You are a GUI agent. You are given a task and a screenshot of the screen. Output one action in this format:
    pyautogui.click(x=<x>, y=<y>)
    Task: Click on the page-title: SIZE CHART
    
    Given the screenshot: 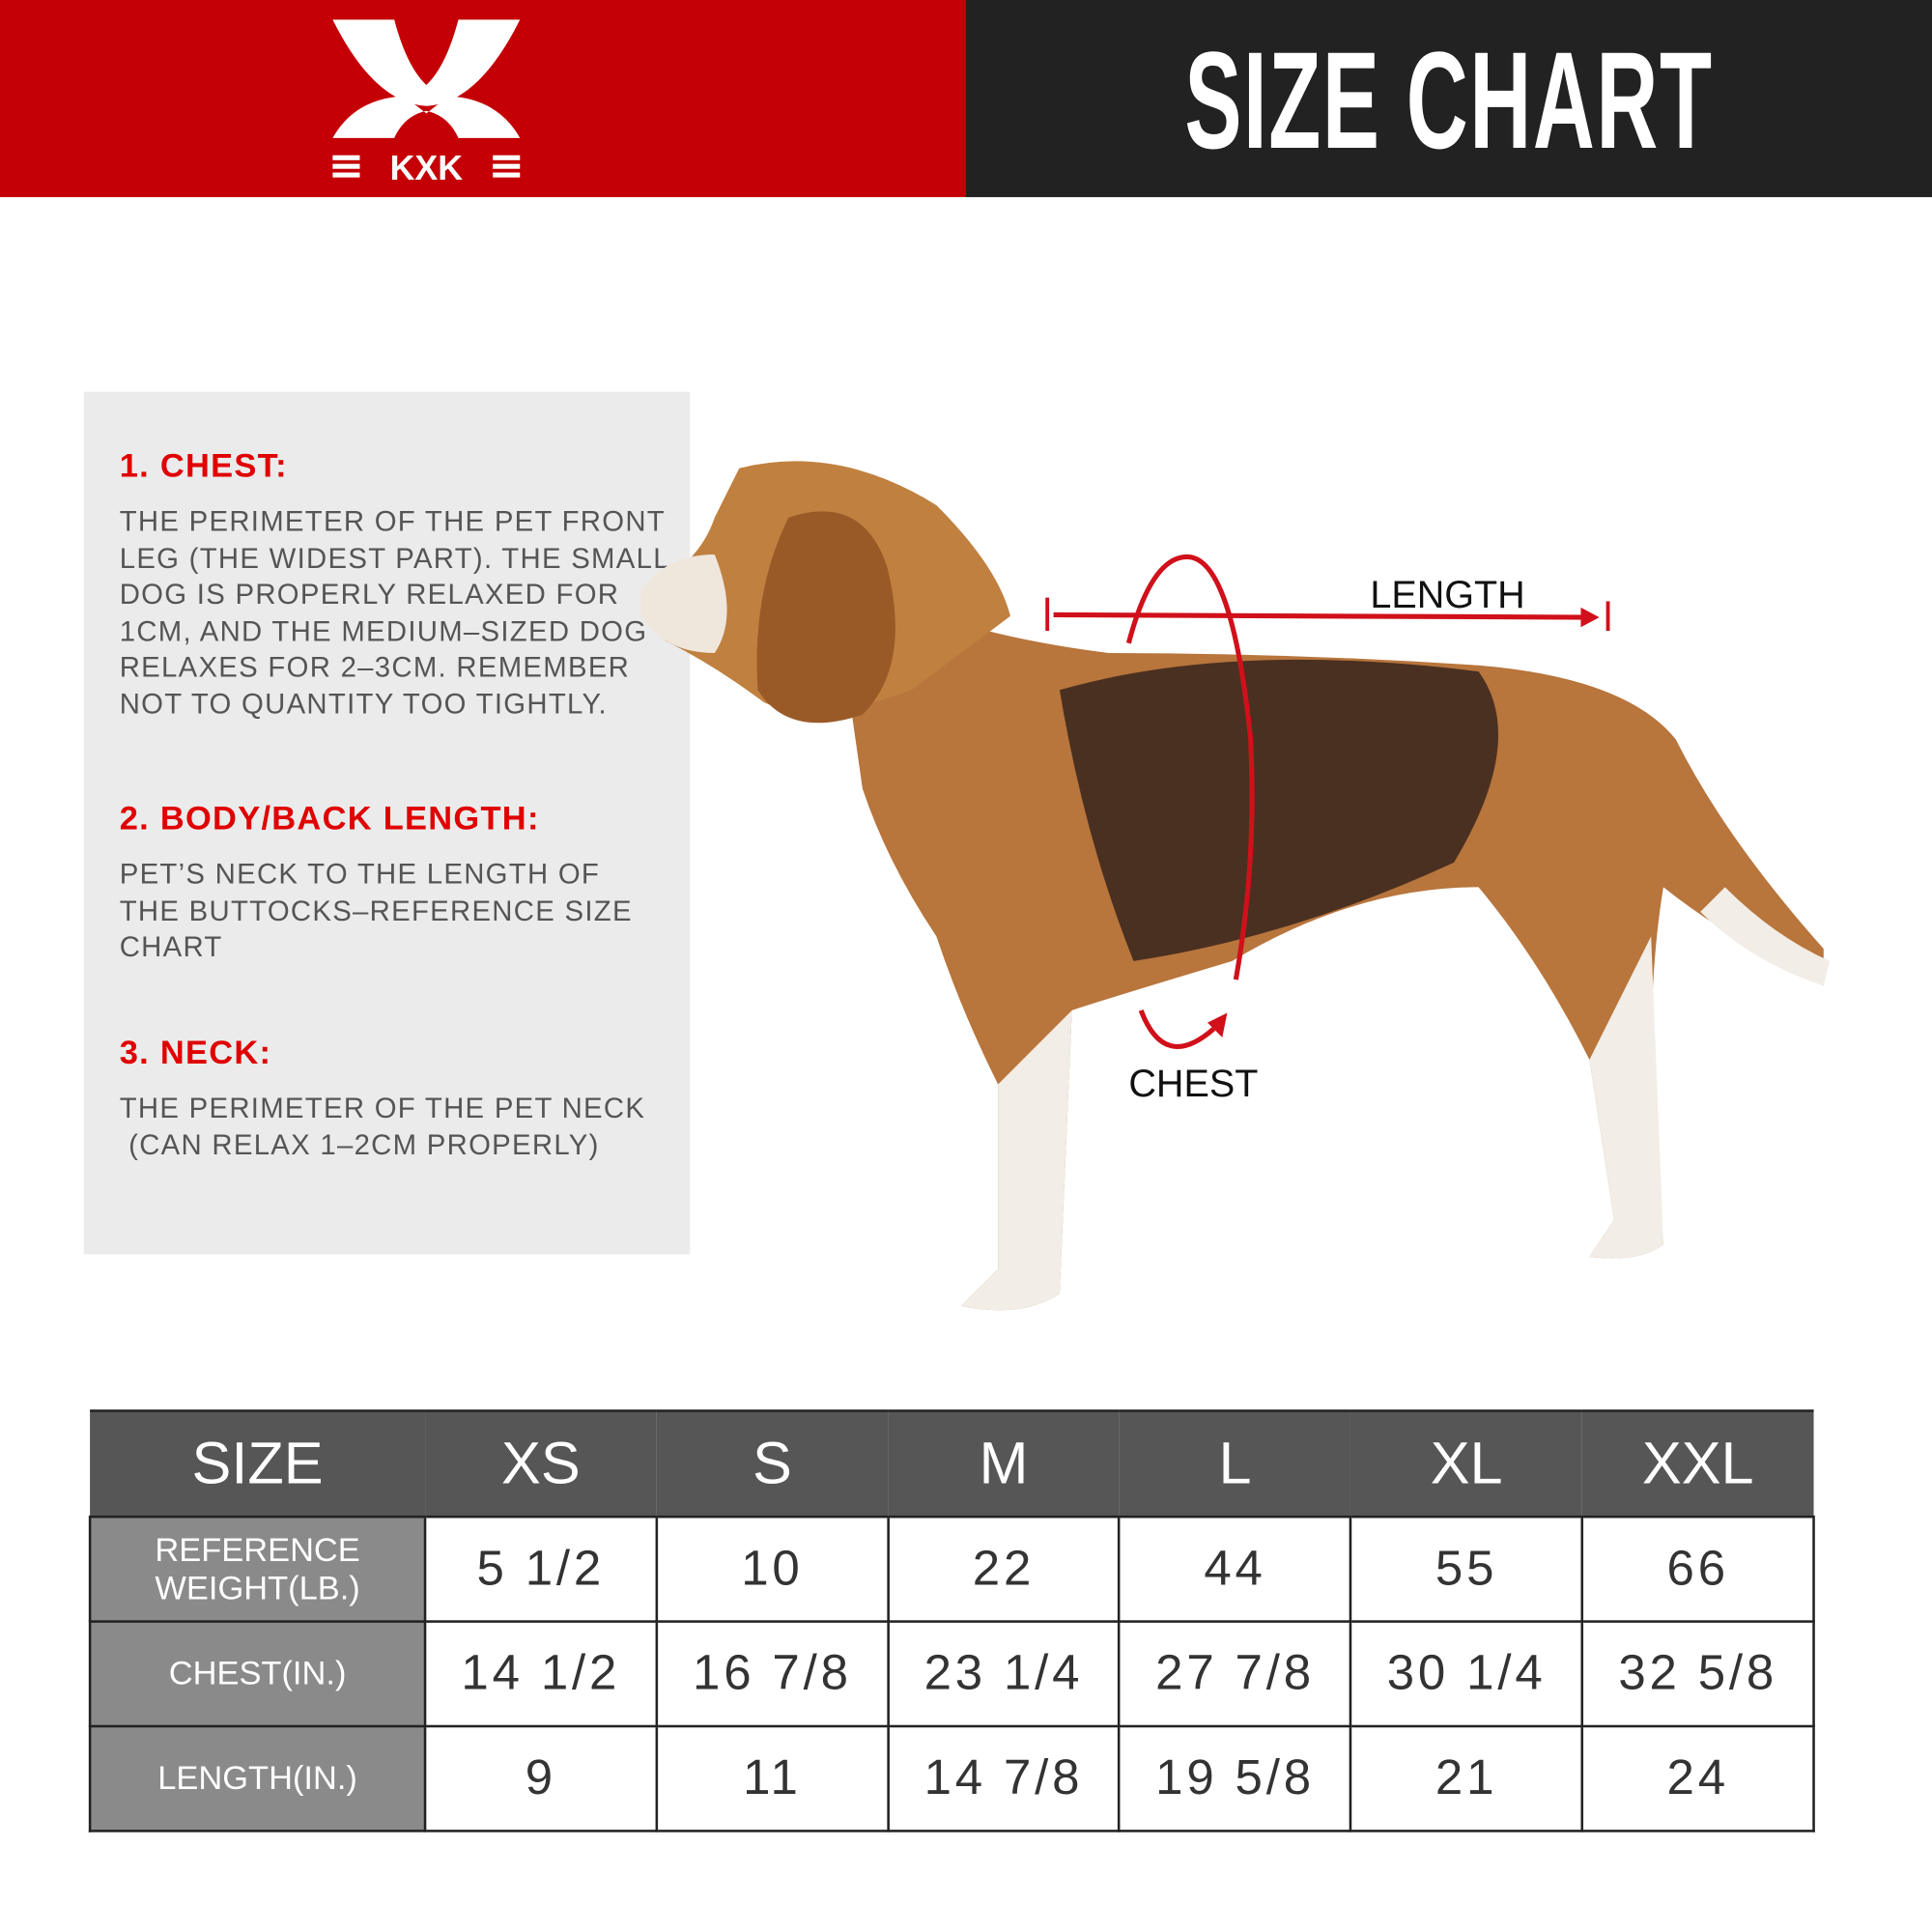 What is the action you would take?
    pyautogui.click(x=1449, y=100)
    